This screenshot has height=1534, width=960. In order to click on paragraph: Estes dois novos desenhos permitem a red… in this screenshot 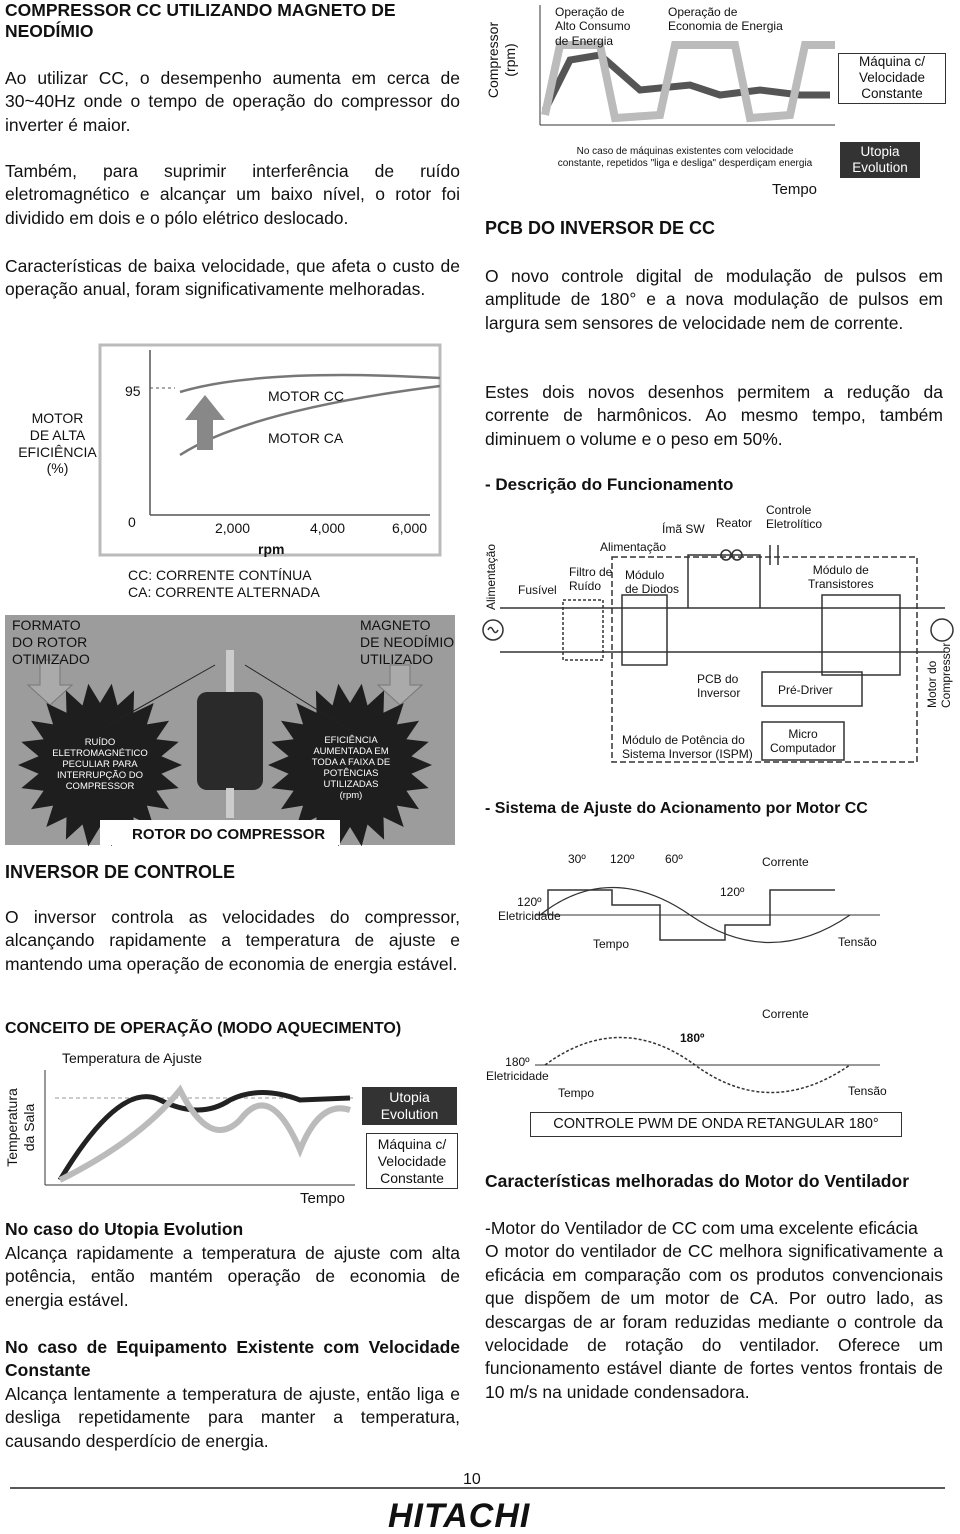, I will do `click(714, 415)`.